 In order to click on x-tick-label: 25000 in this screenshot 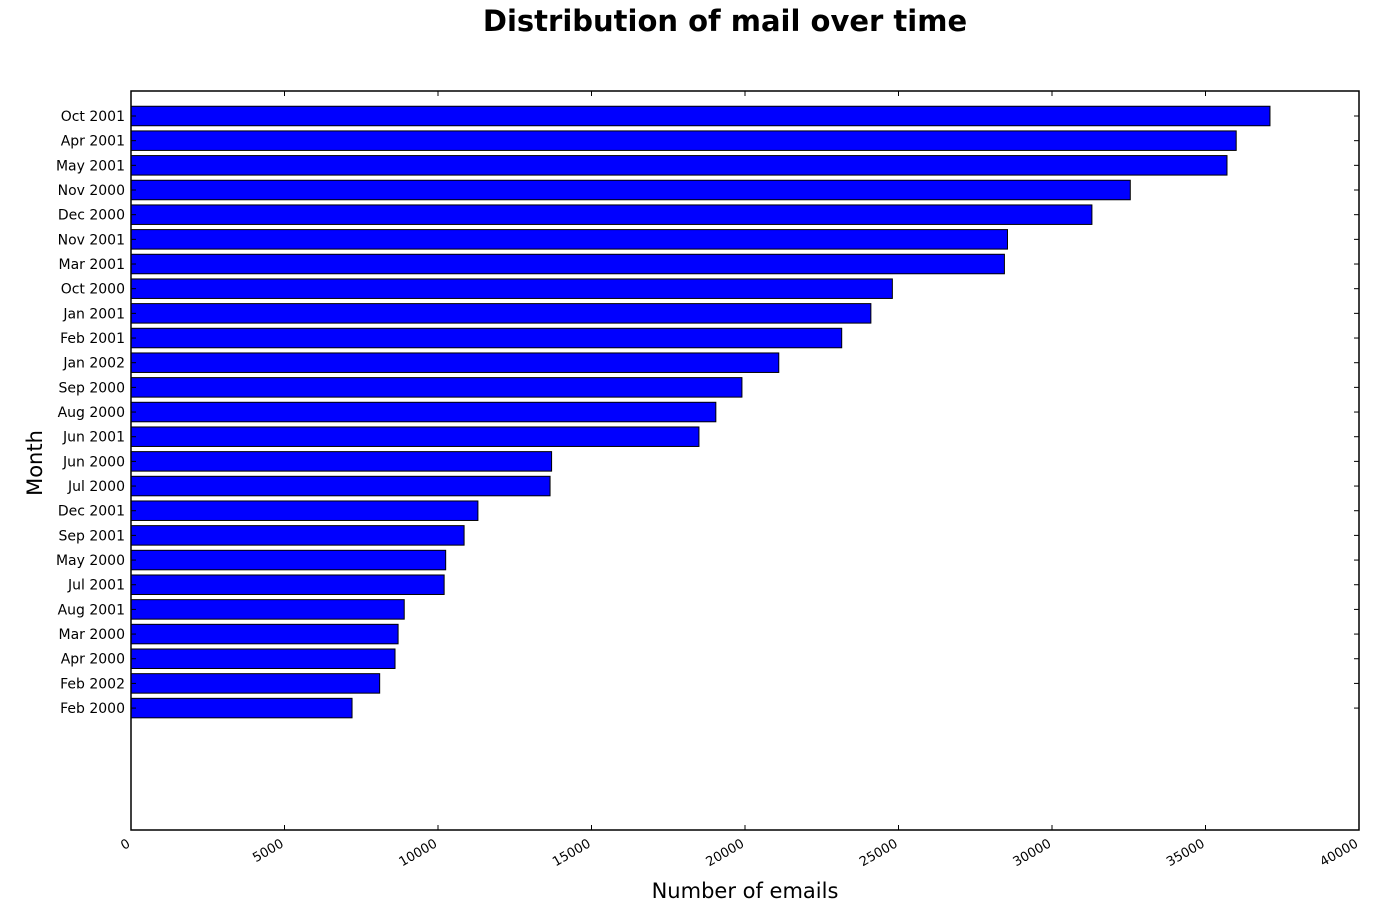, I will do `click(878, 853)`.